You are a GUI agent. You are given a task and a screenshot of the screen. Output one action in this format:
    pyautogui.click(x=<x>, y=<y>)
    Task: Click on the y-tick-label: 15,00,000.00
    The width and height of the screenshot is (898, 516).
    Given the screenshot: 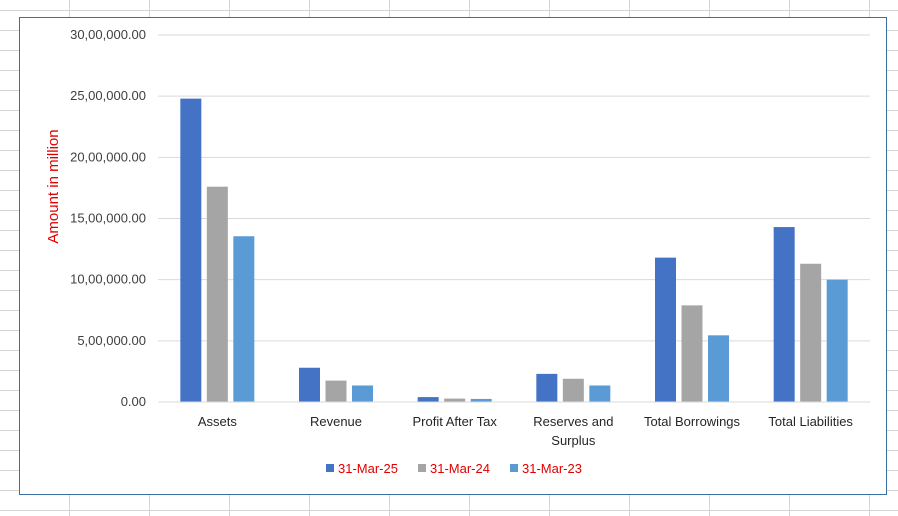 What is the action you would take?
    pyautogui.click(x=108, y=218)
    